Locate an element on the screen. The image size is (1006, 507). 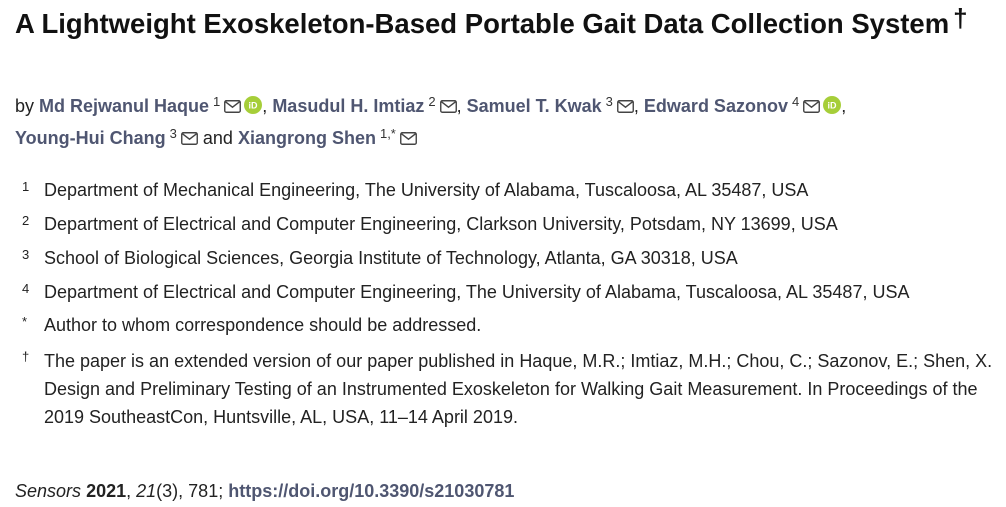
affiliation-mark: * is located at coordinates (25, 321).